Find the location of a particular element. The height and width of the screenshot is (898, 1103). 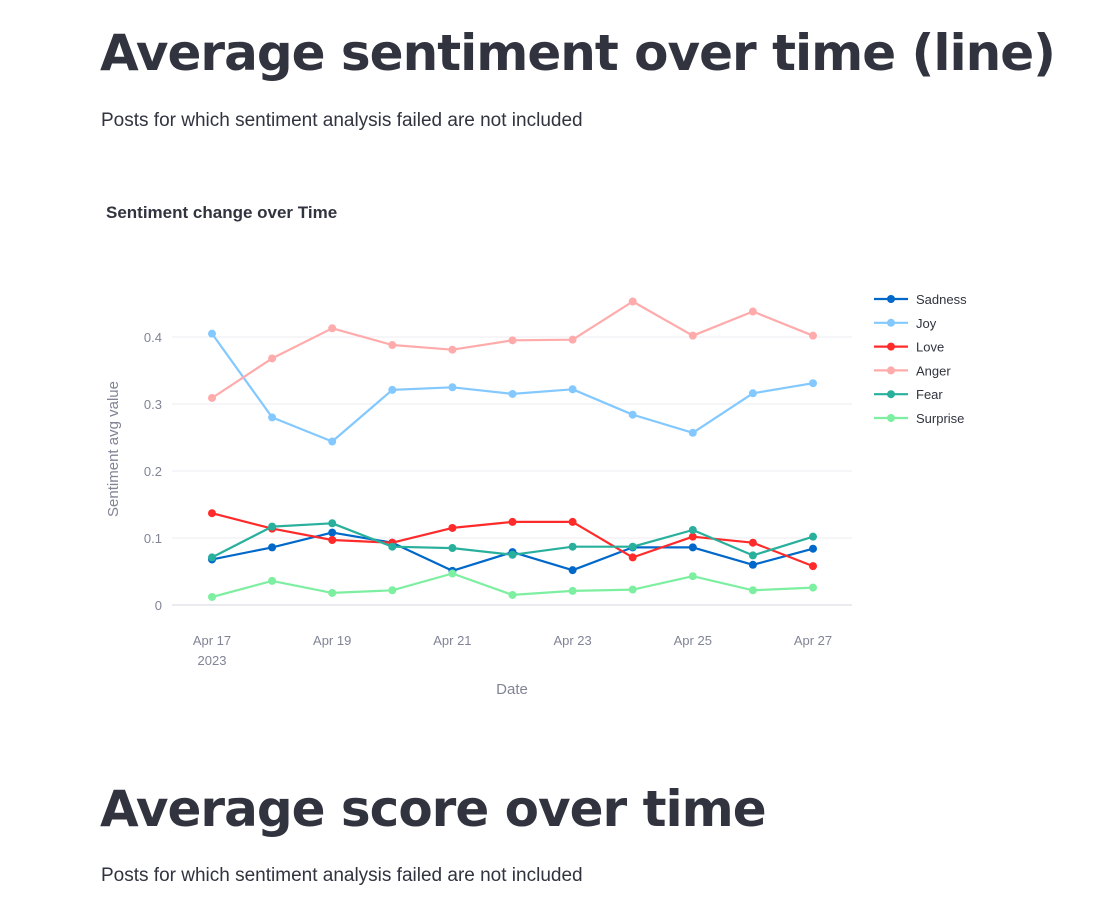

legend-item-joy: Joy is located at coordinates (905, 323).